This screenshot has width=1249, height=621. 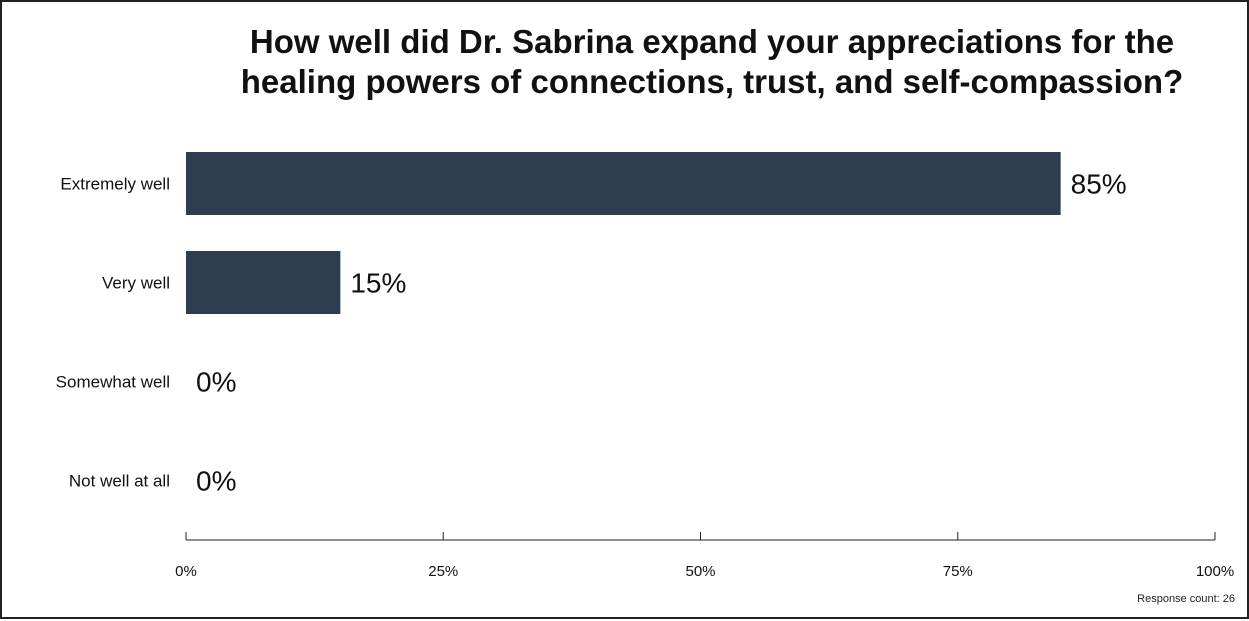 I want to click on category-label: Very well, so click(x=136, y=283).